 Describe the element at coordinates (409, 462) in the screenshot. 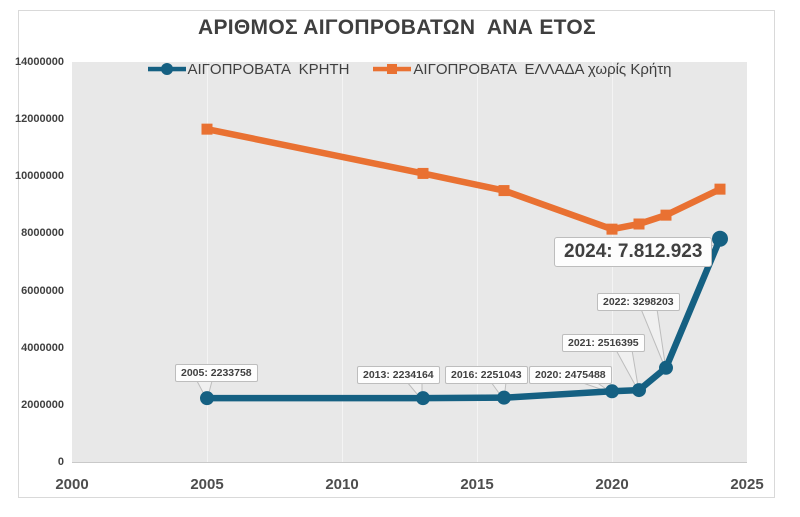

I see `x-axis-line` at that location.